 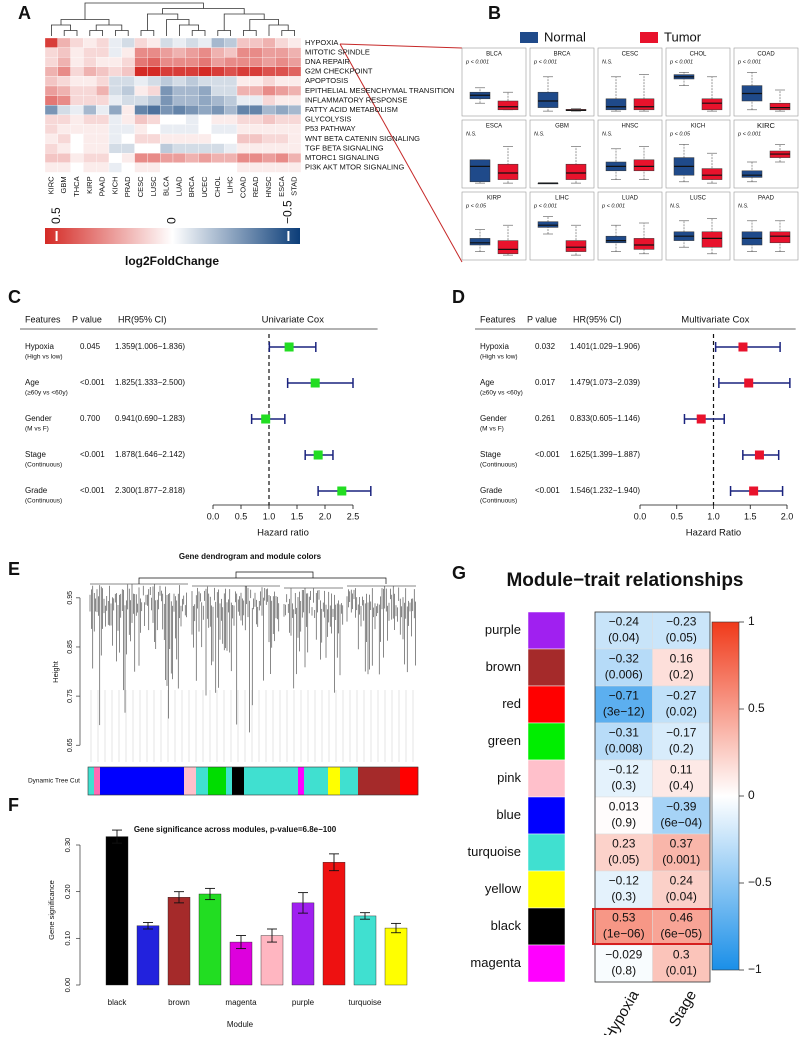 What do you see at coordinates (494, 851) in the screenshot?
I see `row-label: turquoise` at bounding box center [494, 851].